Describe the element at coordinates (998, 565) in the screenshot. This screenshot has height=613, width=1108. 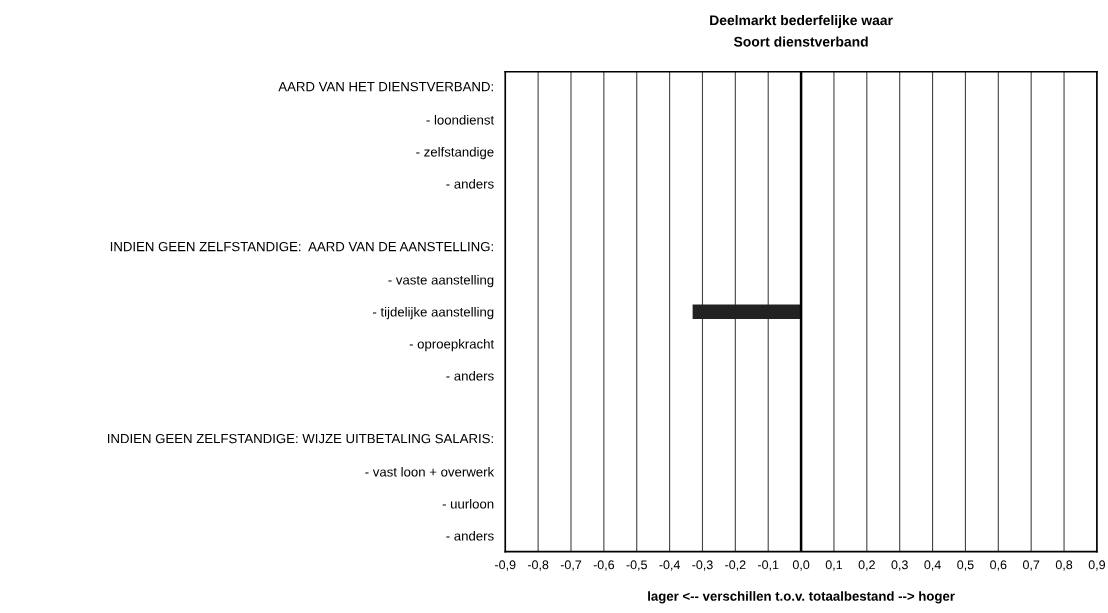
I see `x-tick-label: 0,6` at that location.